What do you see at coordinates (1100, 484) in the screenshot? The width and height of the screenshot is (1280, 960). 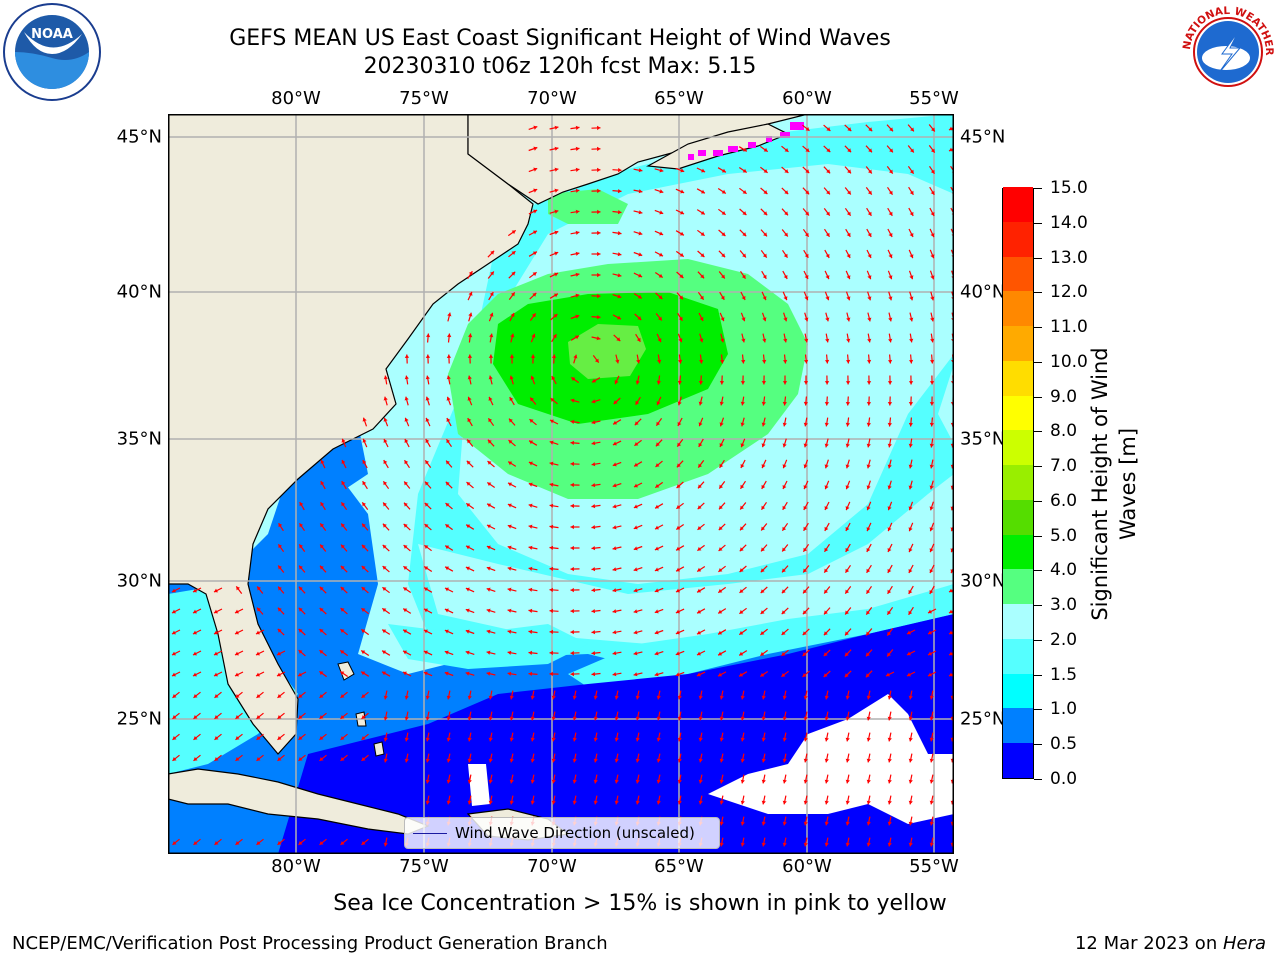 I see `colorbar-title-line1: Significant Height of Wind` at bounding box center [1100, 484].